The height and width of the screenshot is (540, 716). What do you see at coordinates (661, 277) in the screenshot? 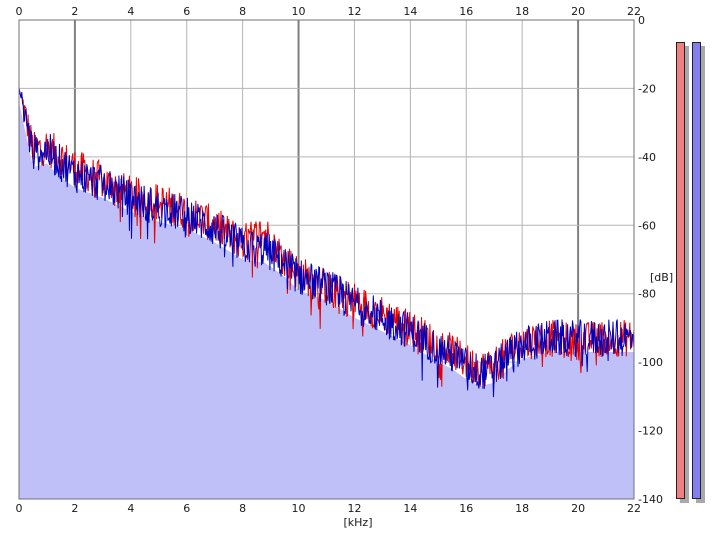
I see `y-unit-label: [dB]` at bounding box center [661, 277].